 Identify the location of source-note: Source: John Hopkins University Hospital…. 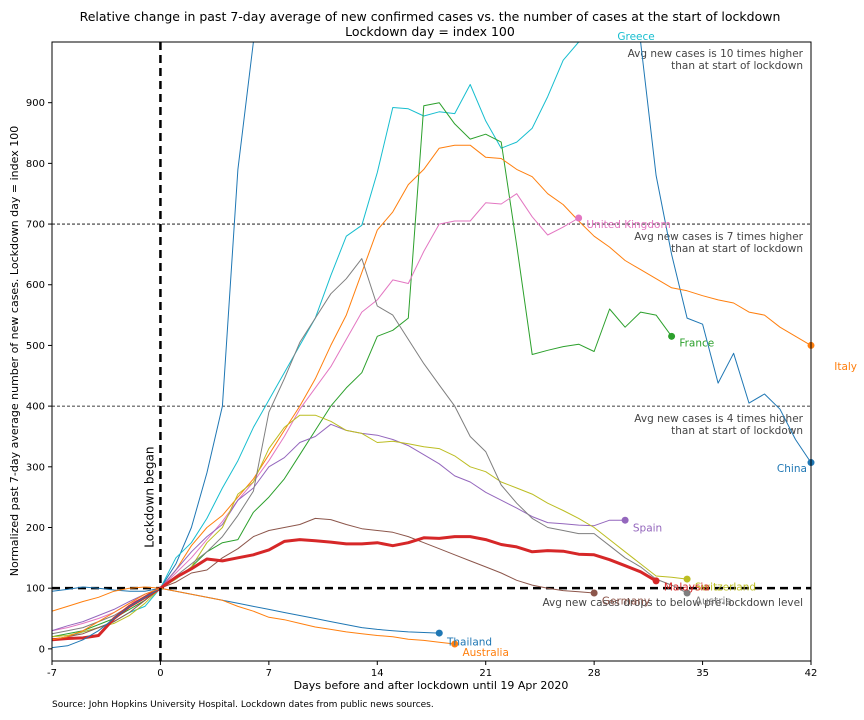
(243, 705).